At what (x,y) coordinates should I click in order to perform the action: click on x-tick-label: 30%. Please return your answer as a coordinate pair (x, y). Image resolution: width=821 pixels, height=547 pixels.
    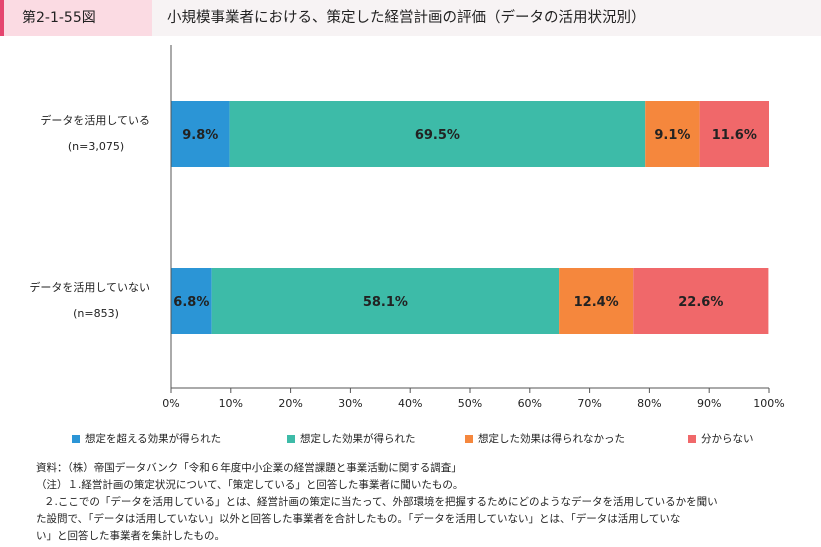
    Looking at the image, I should click on (350, 403).